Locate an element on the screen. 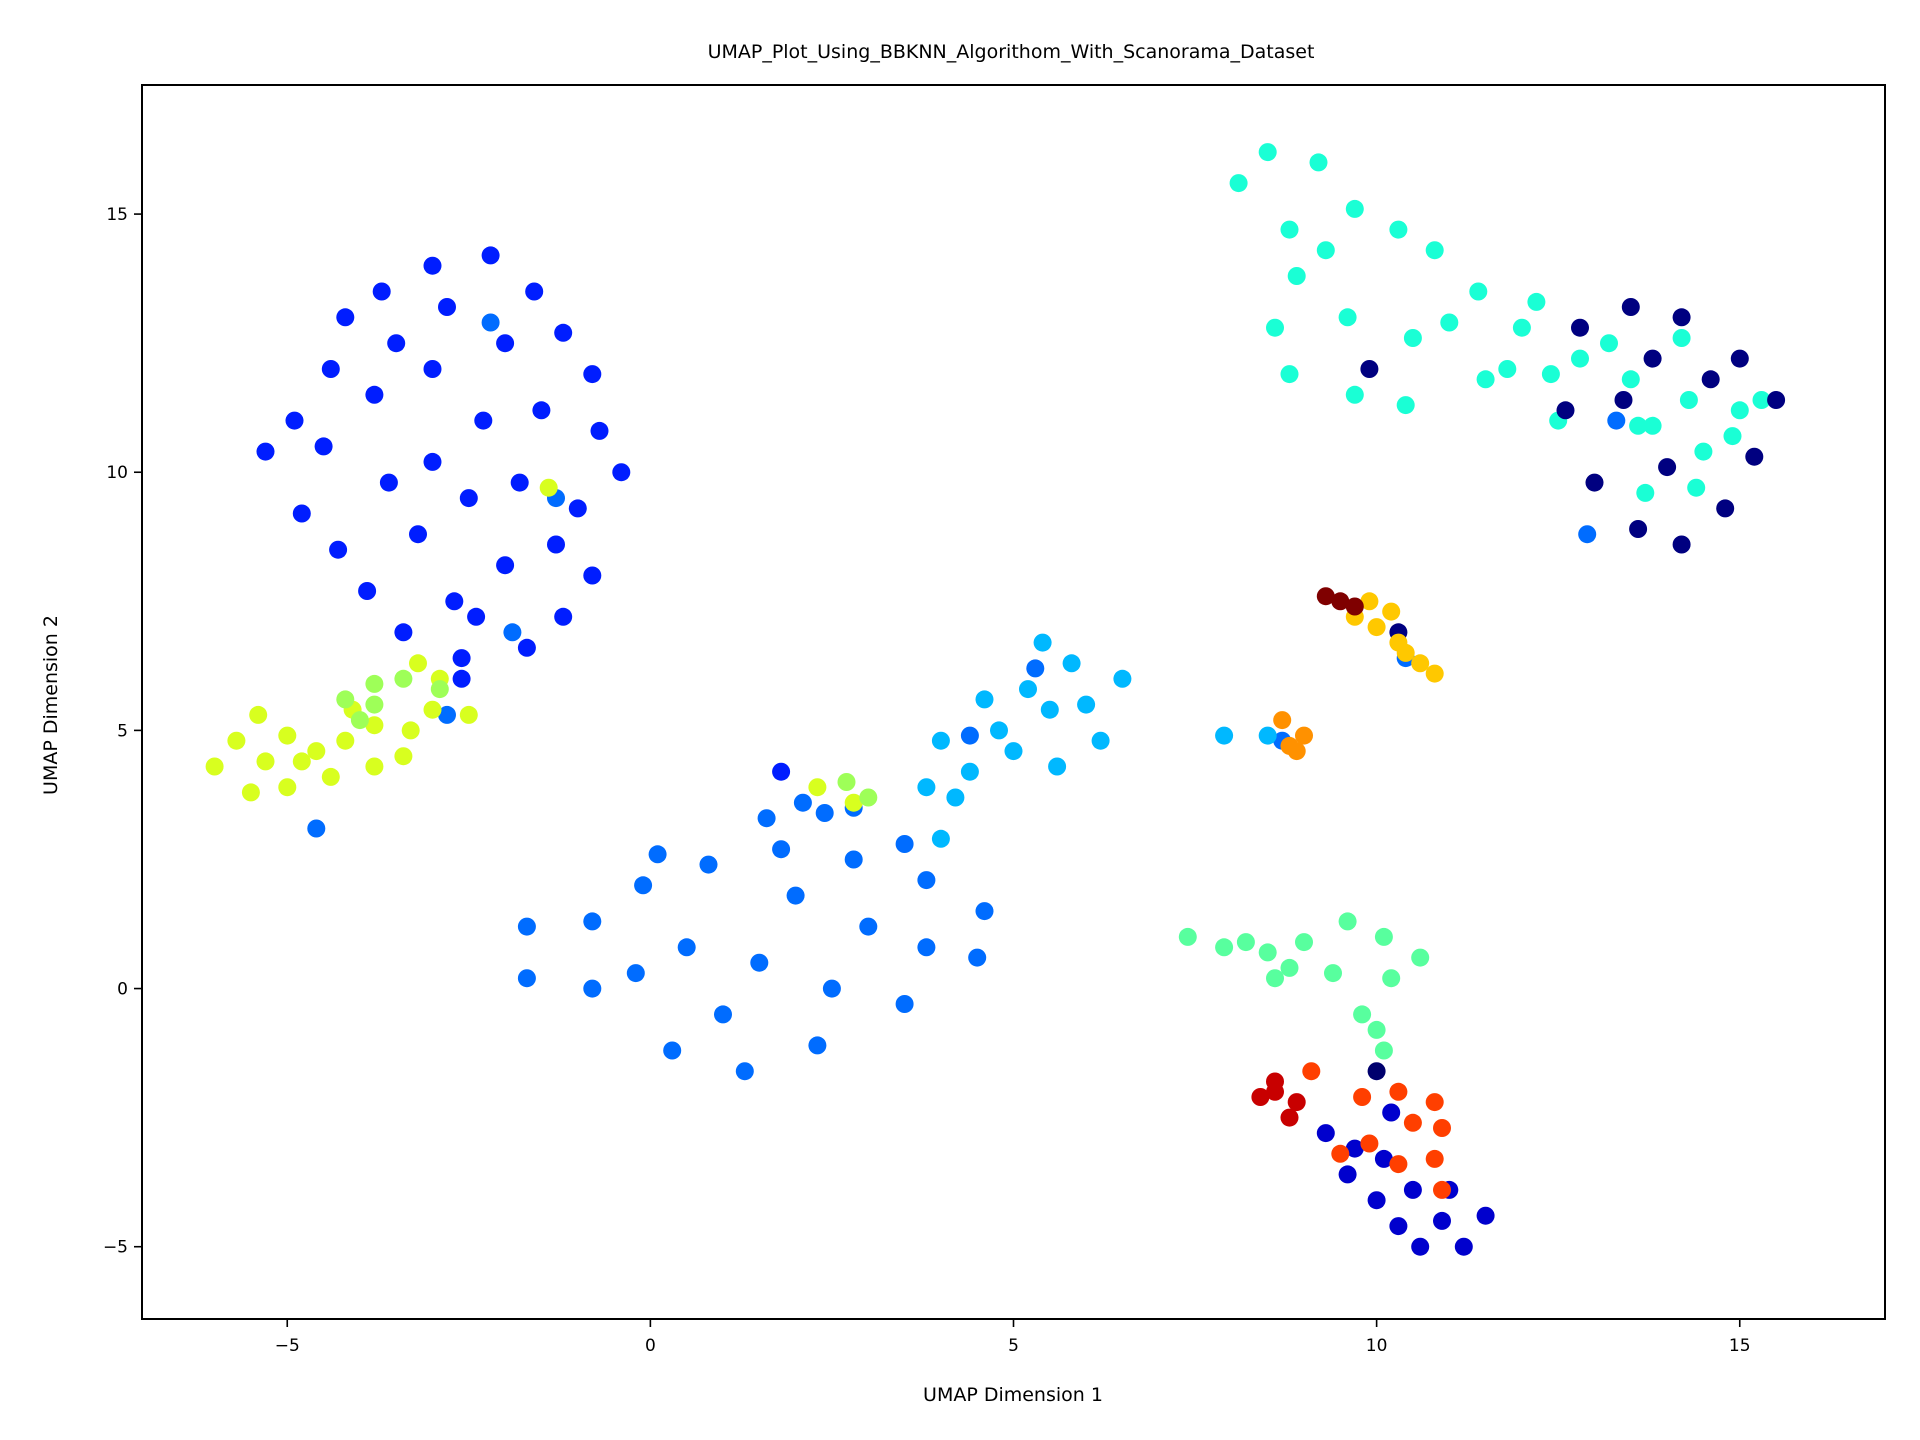  y-tick-label: 5 is located at coordinates (122, 731).